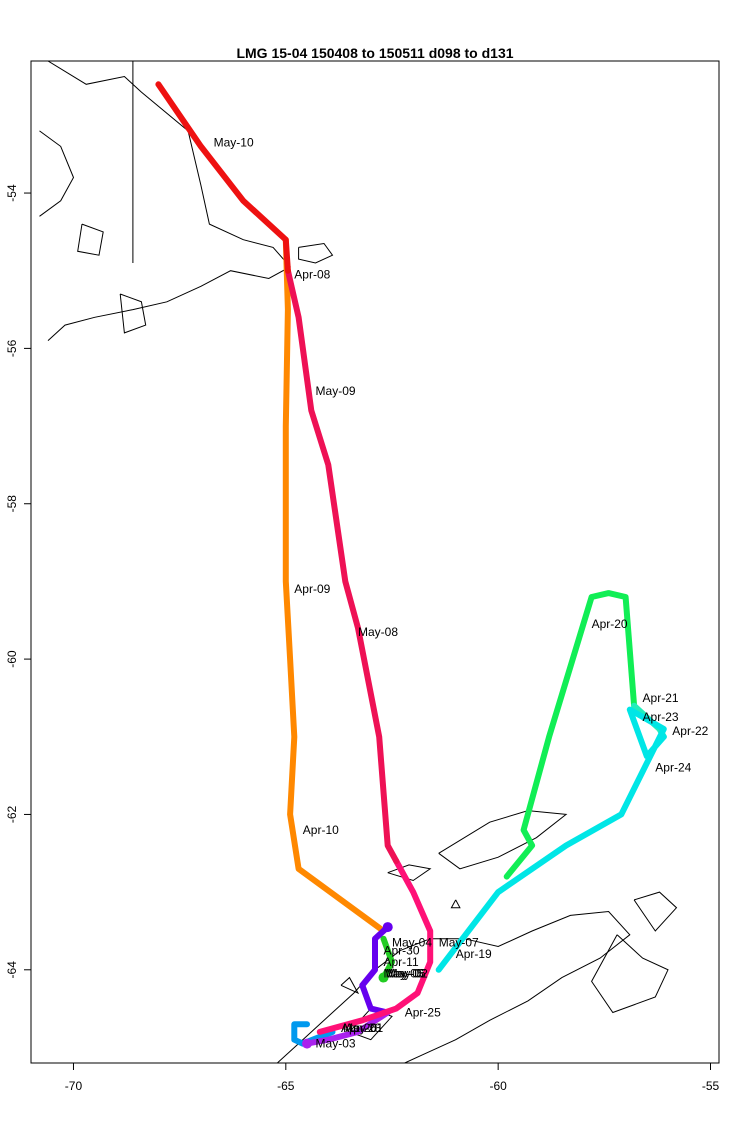  I want to click on y-tick-label: -56, so click(12, 348).